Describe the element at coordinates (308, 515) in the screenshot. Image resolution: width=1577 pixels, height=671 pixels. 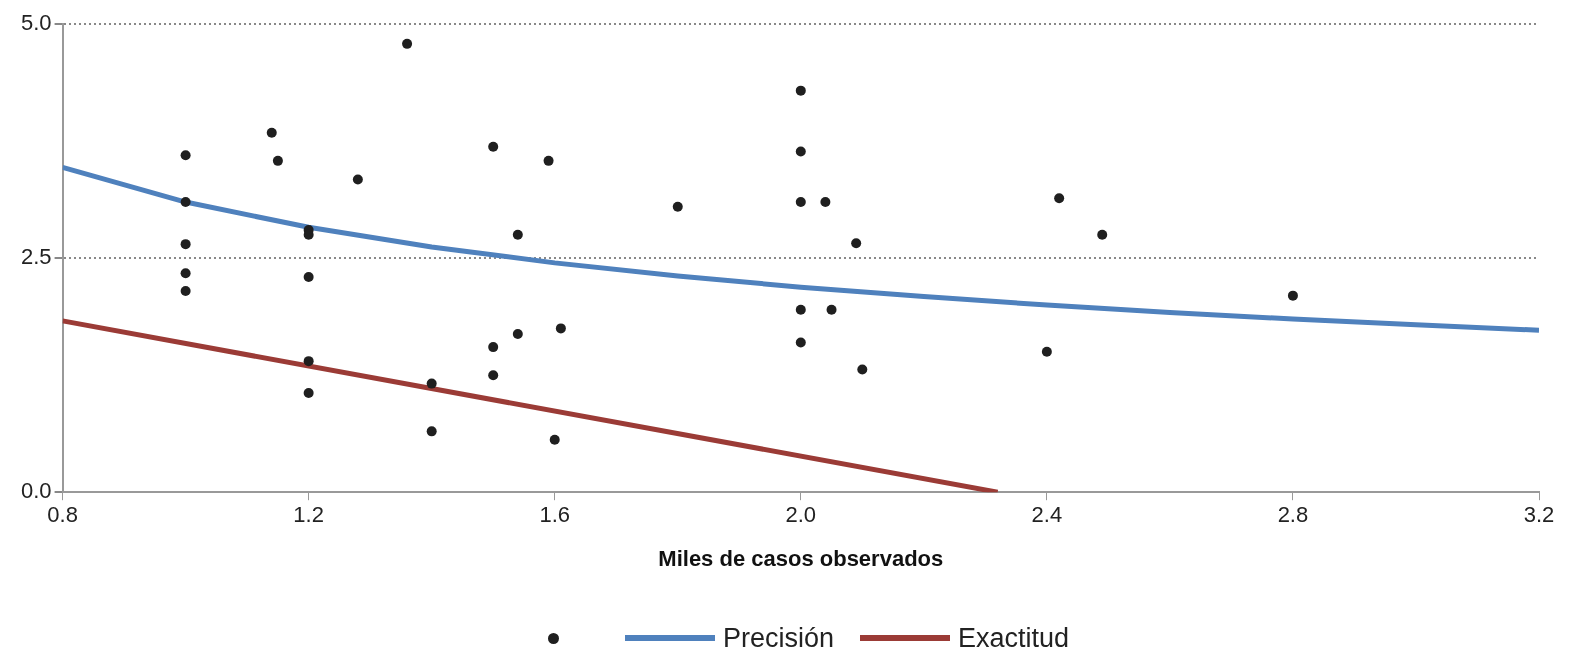
I see `x-tick-label: 1.2` at that location.